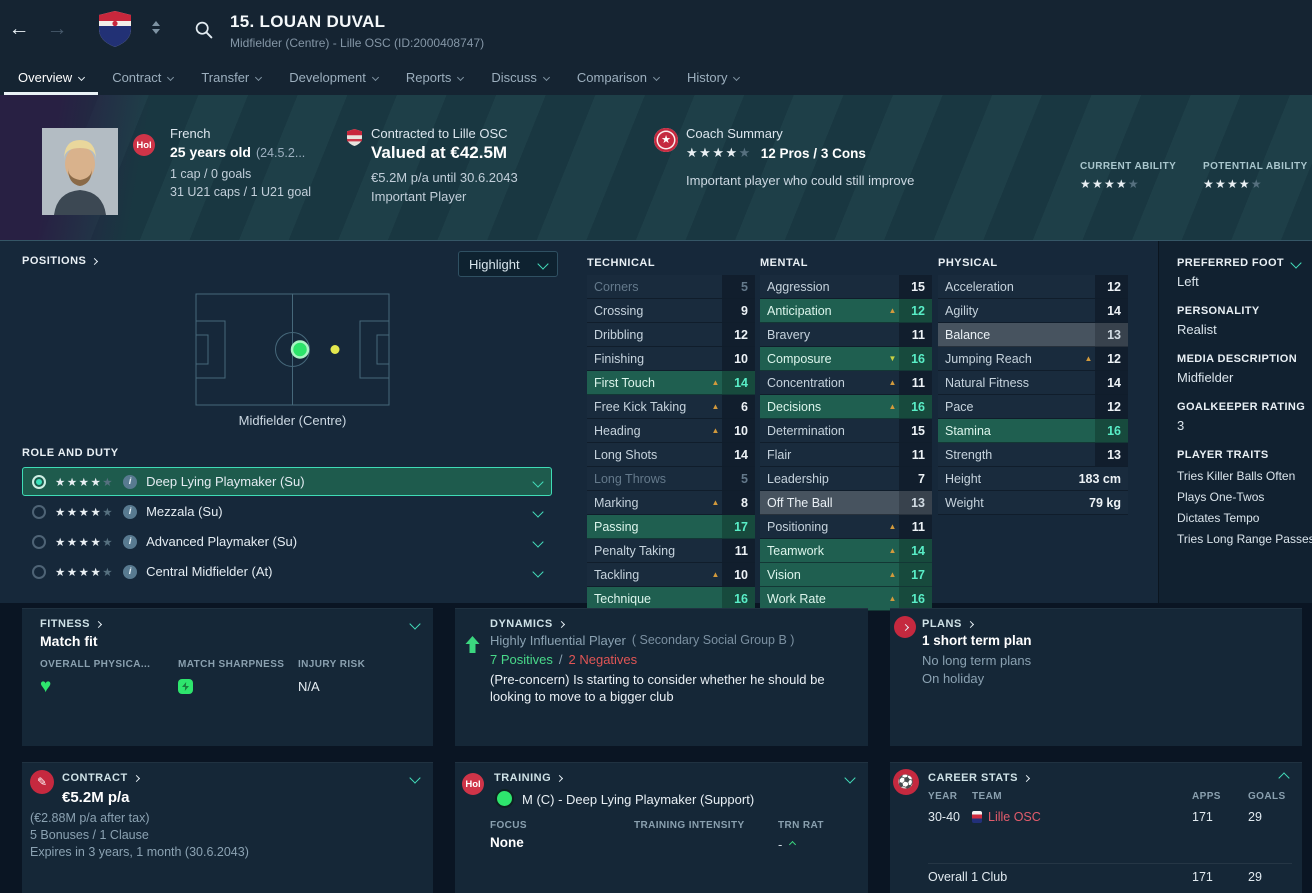  Describe the element at coordinates (142, 77) in the screenshot. I see `tab-contract: Contract` at that location.